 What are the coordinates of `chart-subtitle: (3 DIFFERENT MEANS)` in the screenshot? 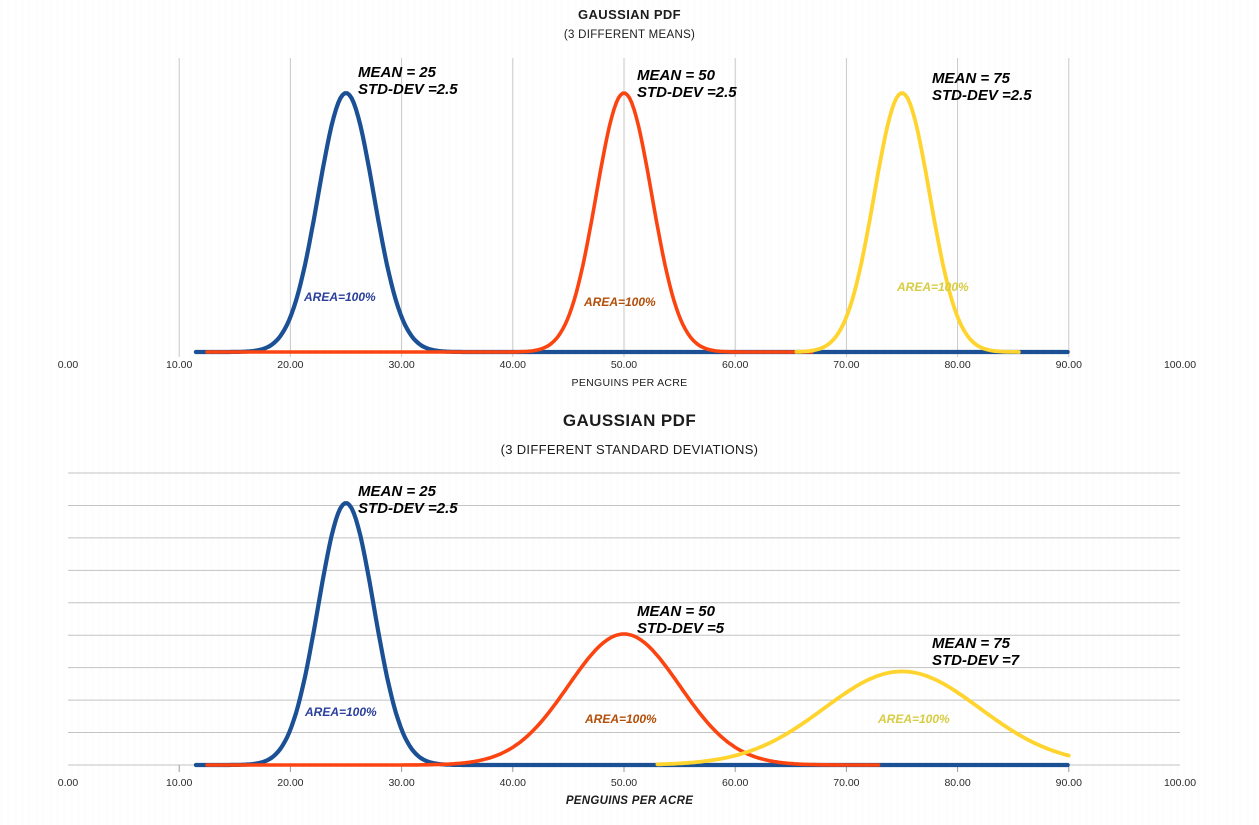 It's located at (629, 35).